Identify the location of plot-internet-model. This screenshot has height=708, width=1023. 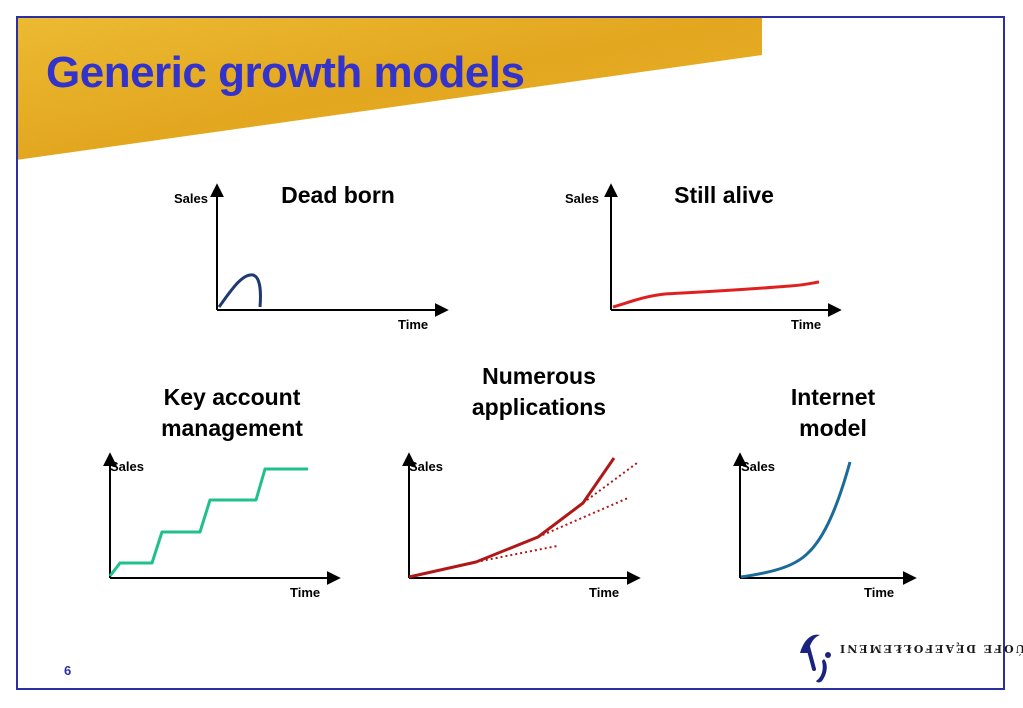
(825, 518).